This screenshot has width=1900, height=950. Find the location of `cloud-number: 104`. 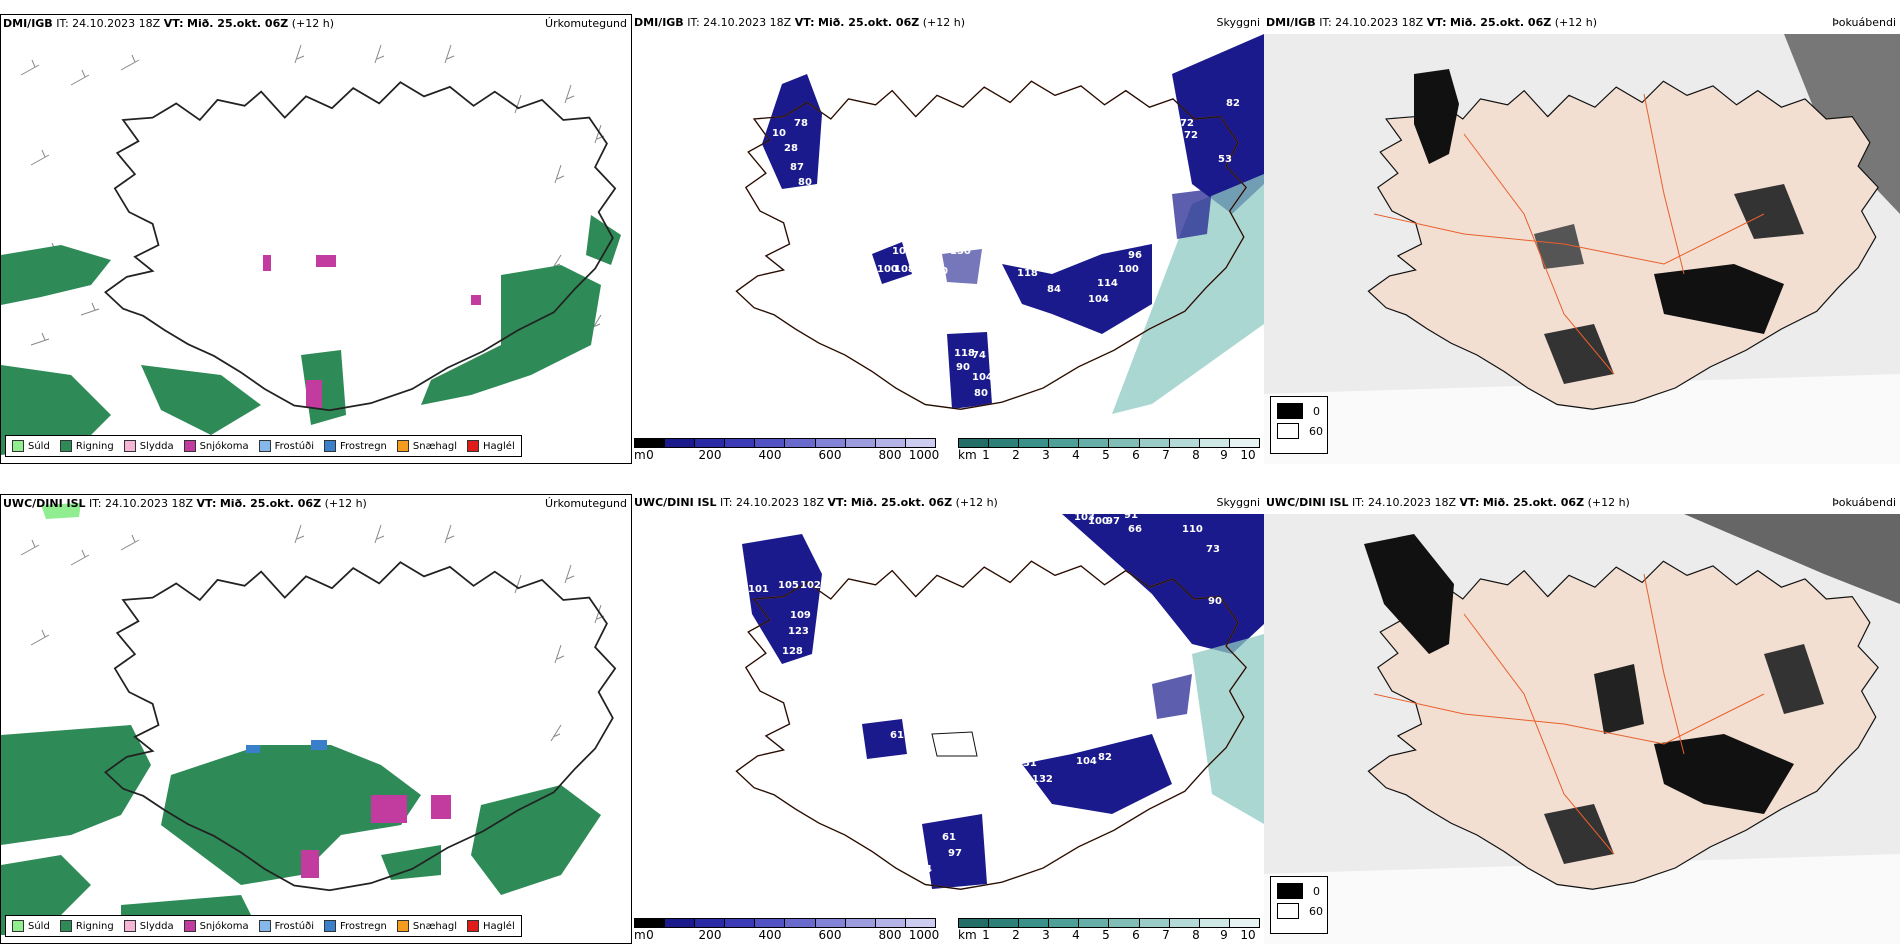

cloud-number: 104 is located at coordinates (1086, 761).